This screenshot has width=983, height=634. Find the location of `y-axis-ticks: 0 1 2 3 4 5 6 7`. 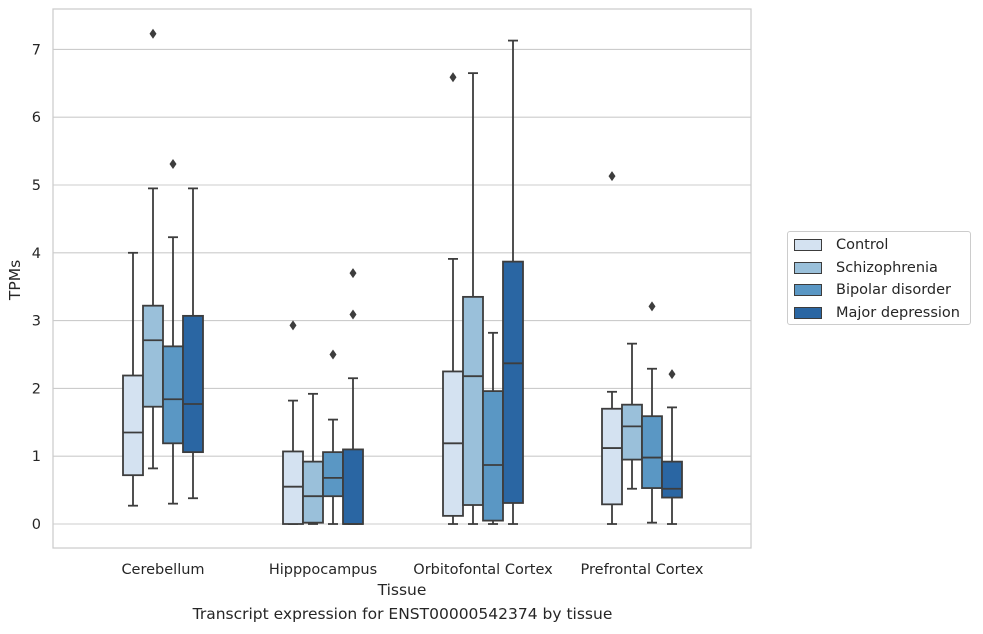

y-axis-ticks: 0 1 2 3 4 5 6 7 is located at coordinates (36, 287).